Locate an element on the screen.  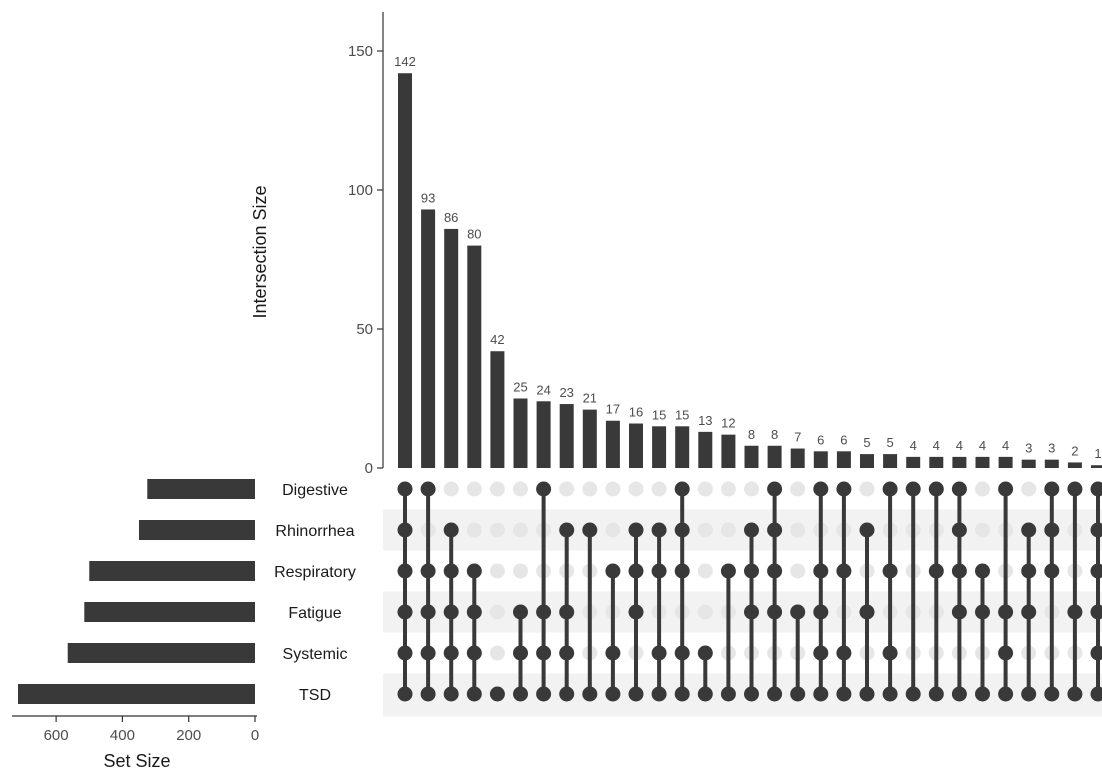
x-tick-label: 600 is located at coordinates (56, 735).